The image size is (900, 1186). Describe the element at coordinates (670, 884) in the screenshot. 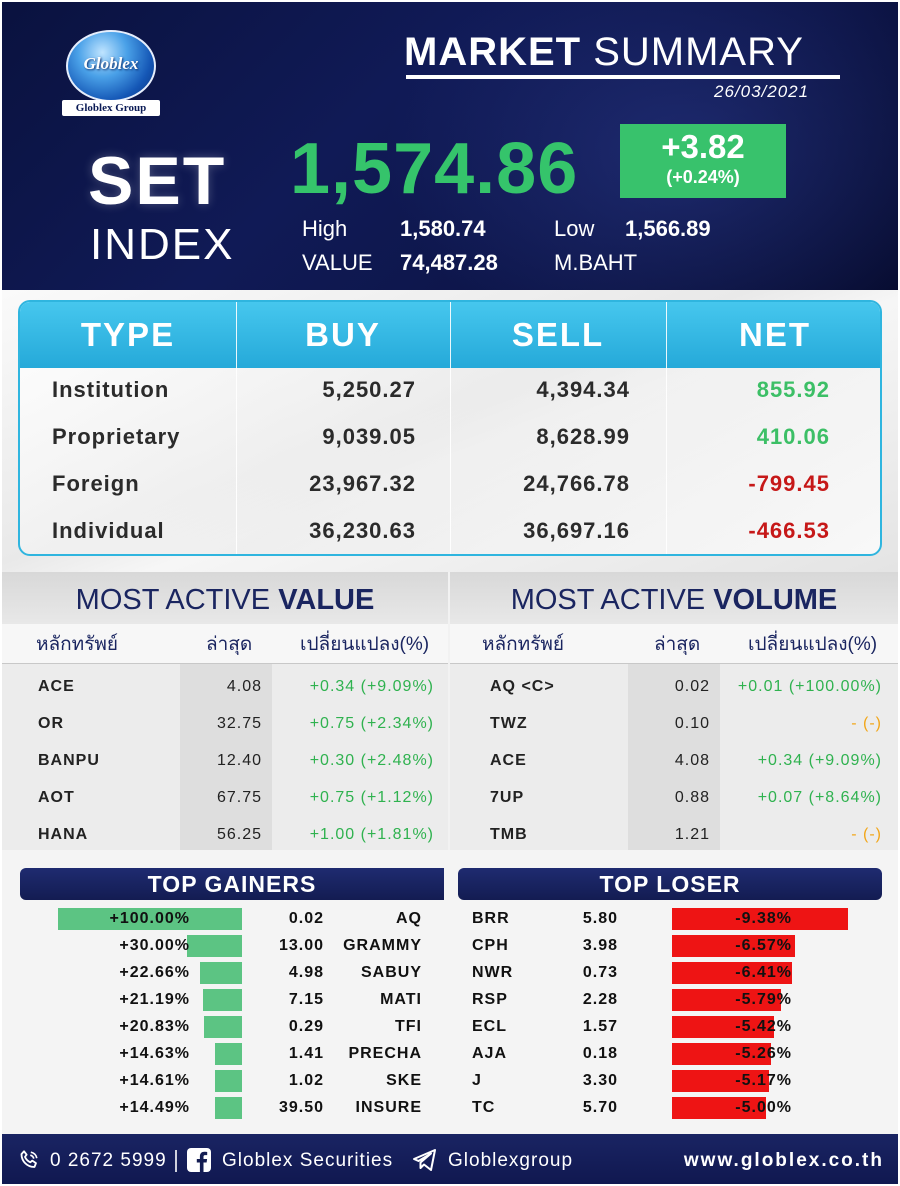

I see `top-loser-title: TOP LOSER` at that location.